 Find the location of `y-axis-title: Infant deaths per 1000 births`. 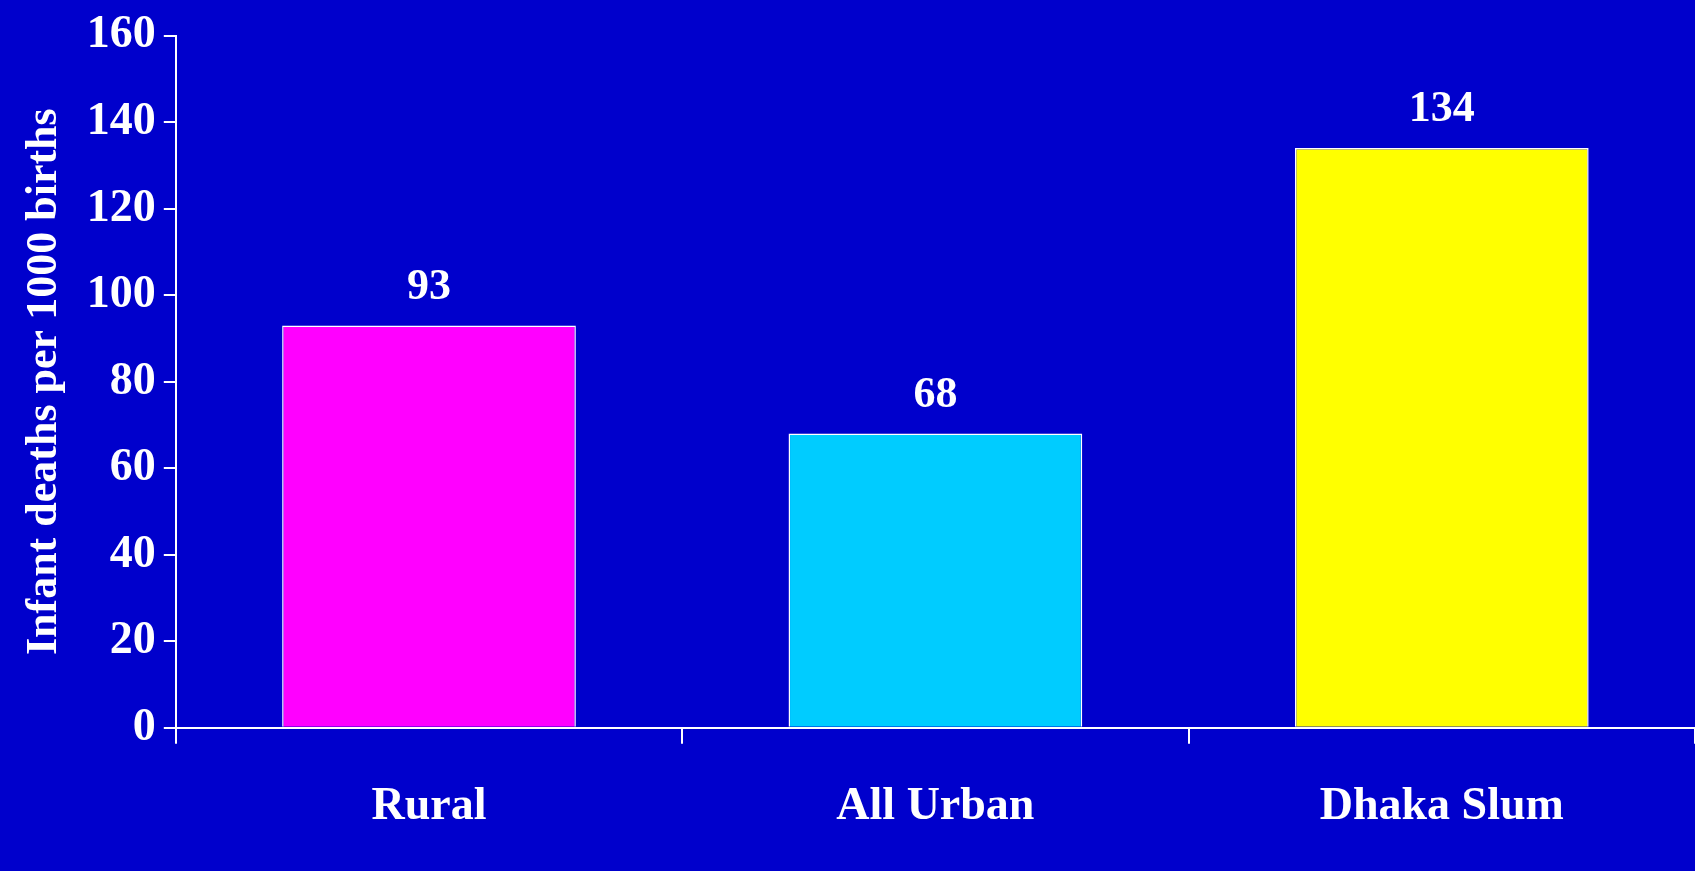

y-axis-title: Infant deaths per 1000 births is located at coordinates (41, 382).